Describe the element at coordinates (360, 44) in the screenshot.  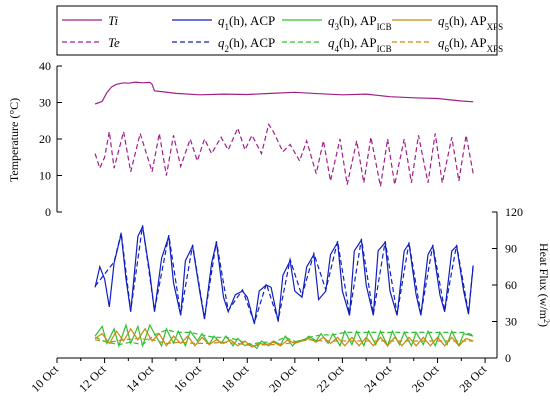
I see `legend-label-q4: q4(h), APICB` at that location.